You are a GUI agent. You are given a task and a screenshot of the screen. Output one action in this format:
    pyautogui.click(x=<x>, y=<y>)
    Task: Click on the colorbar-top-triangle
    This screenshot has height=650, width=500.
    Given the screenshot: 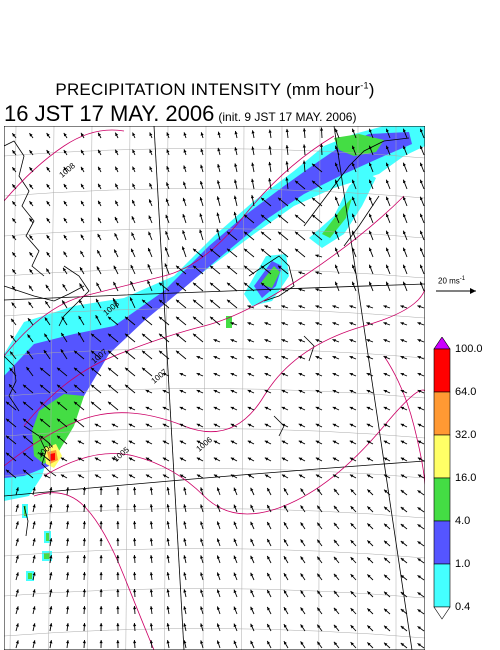 What is the action you would take?
    pyautogui.click(x=442, y=343)
    